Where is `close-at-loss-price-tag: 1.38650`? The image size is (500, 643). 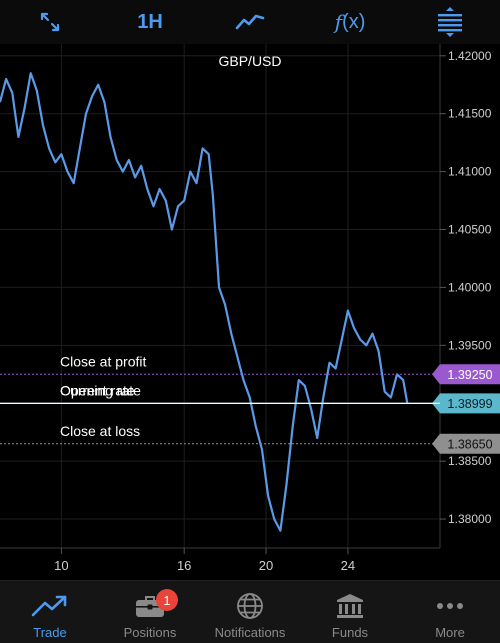 close-at-loss-price-tag: 1.38650 is located at coordinates (466, 443).